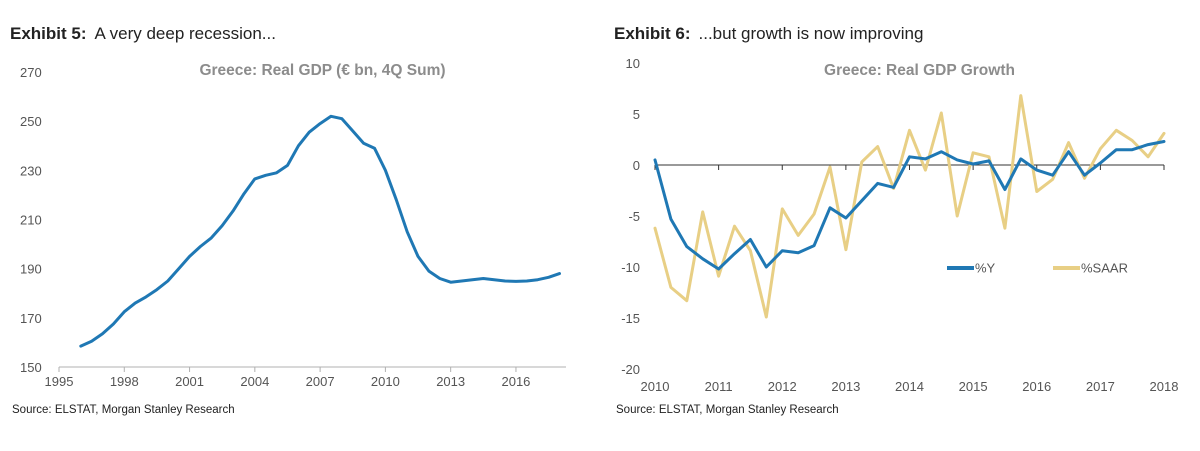 This screenshot has width=1200, height=451. I want to click on y-tick-label: 150, so click(31, 367).